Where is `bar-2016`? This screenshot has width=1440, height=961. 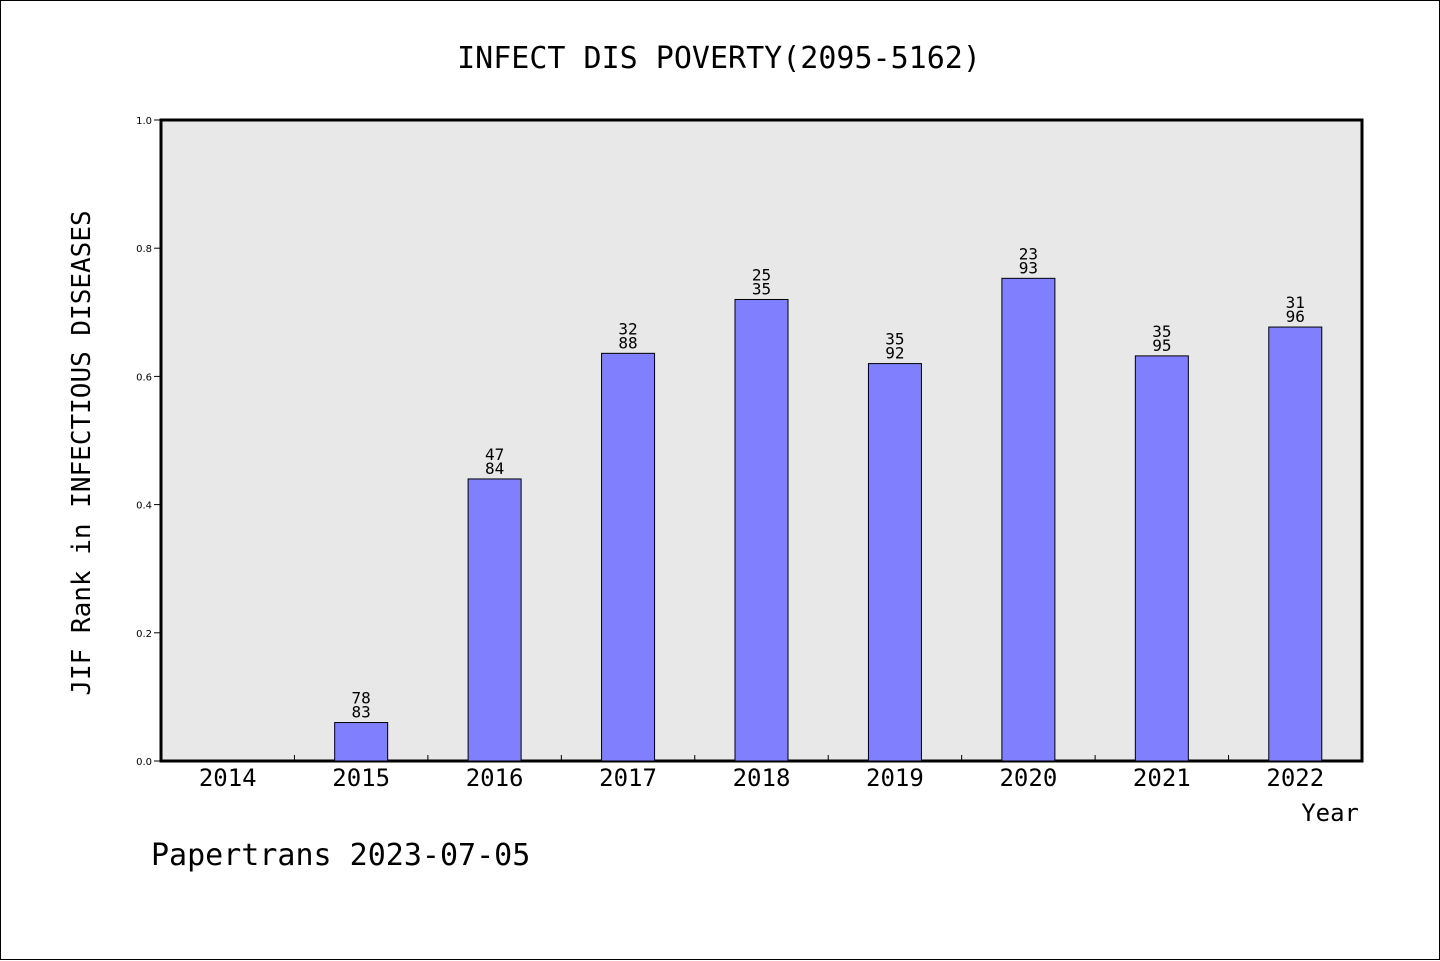 bar-2016 is located at coordinates (494, 620).